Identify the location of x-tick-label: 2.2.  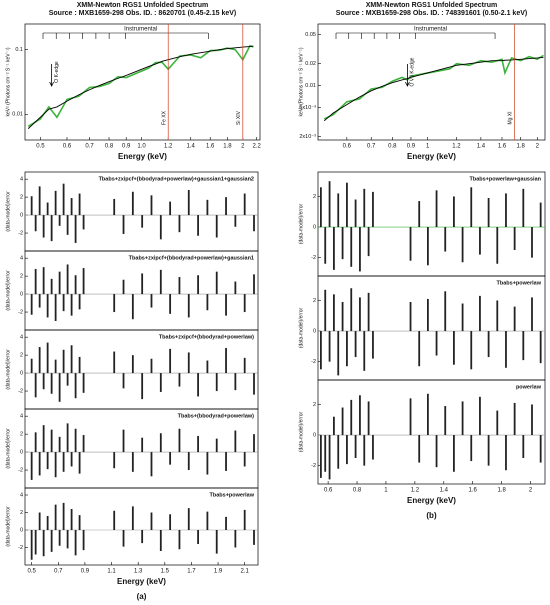
(257, 147).